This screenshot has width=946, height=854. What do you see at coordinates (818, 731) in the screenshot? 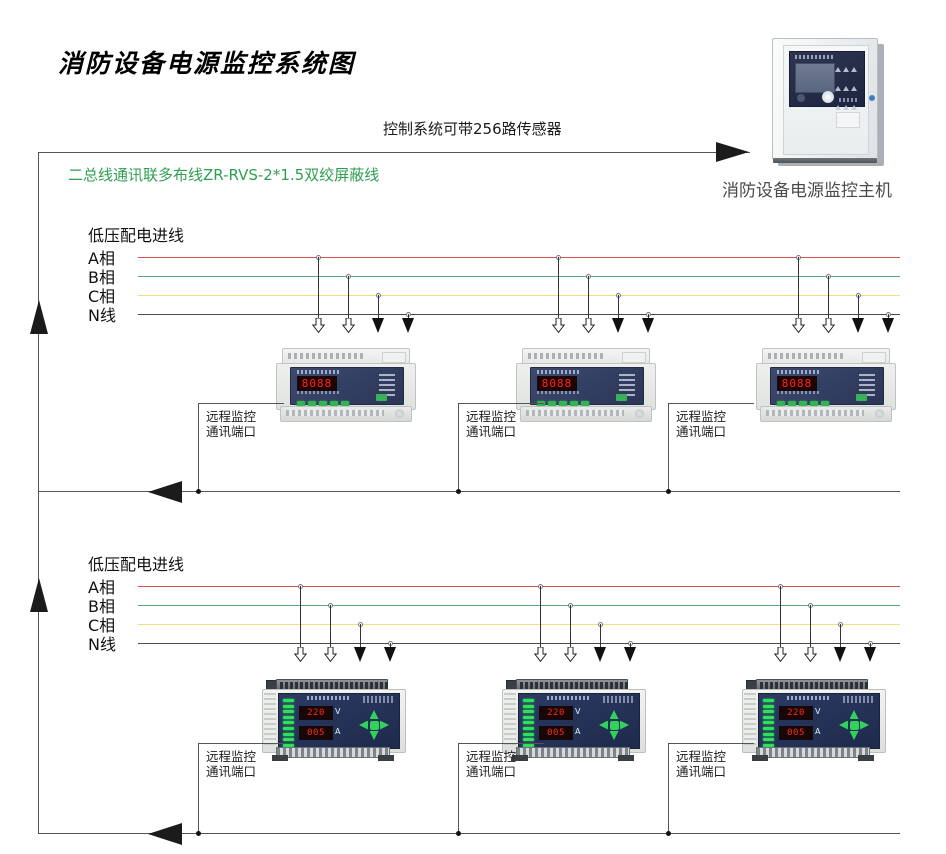
I see `meter-current-unit: A` at bounding box center [818, 731].